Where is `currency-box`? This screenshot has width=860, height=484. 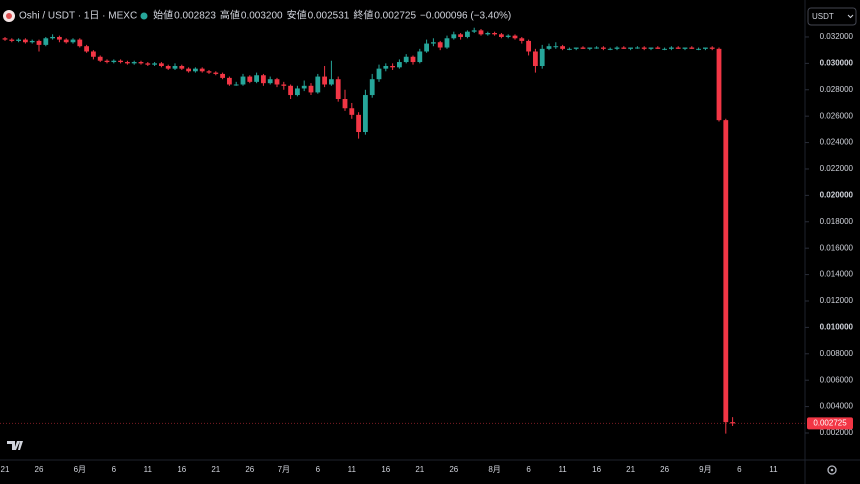 currency-box is located at coordinates (832, 16).